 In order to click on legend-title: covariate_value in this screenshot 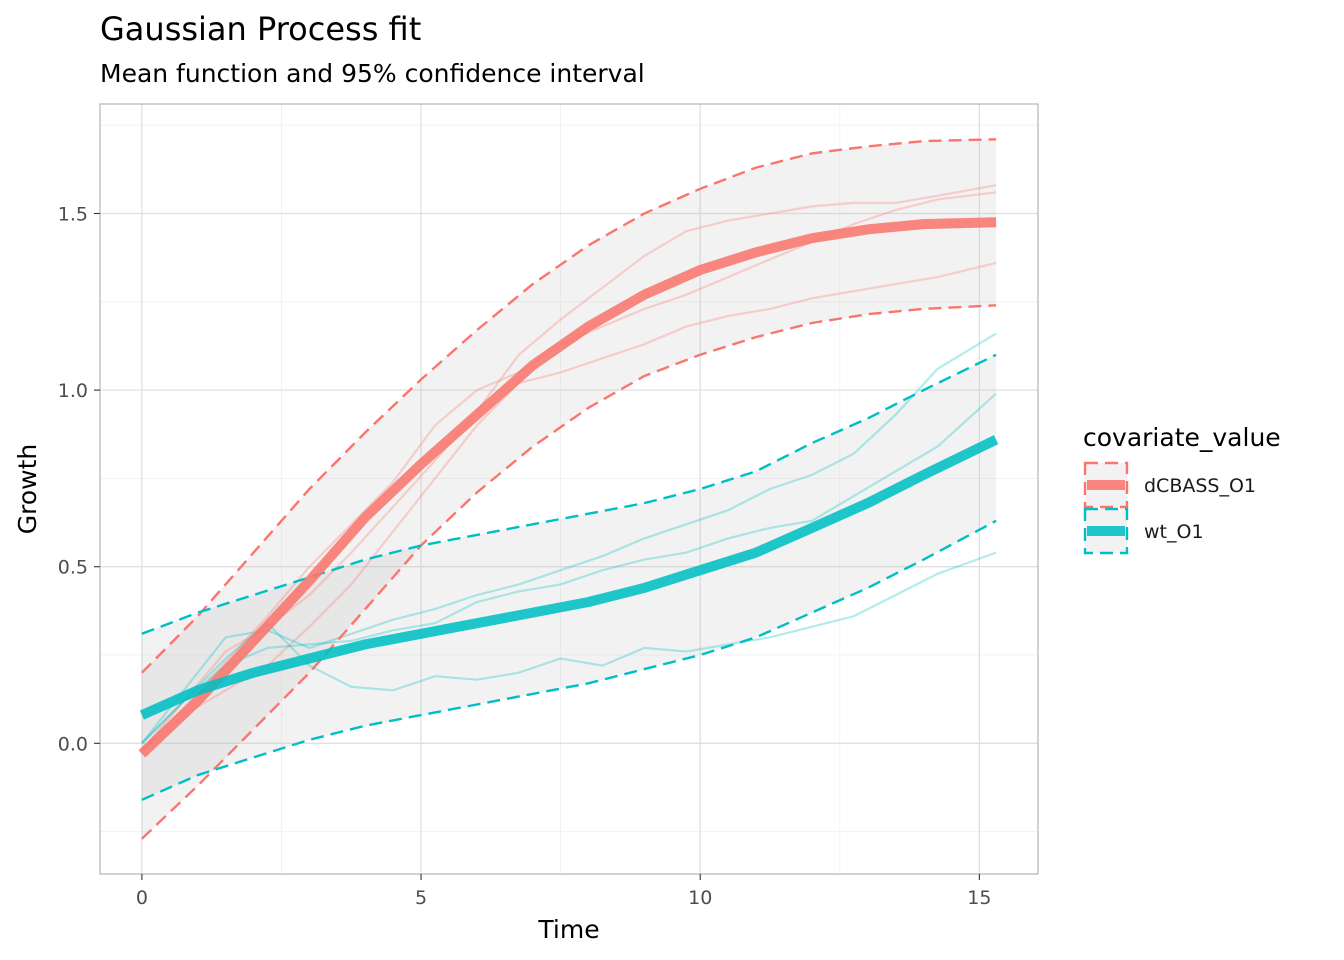, I will do `click(1182, 437)`.